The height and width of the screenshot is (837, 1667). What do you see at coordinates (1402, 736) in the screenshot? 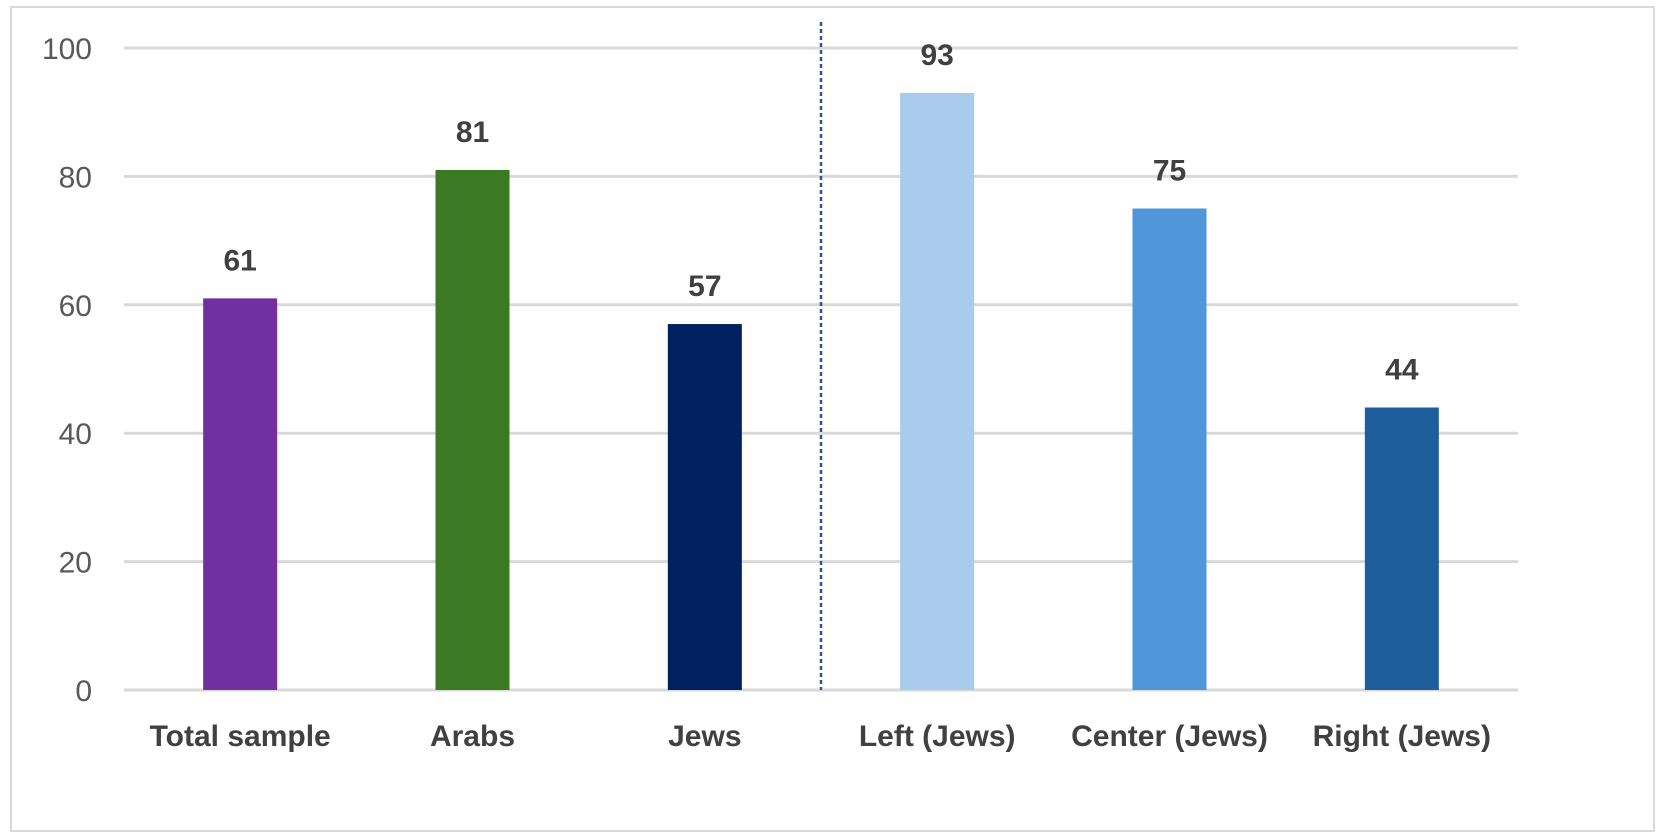
I see `category-label-5: Right (Jews)` at bounding box center [1402, 736].